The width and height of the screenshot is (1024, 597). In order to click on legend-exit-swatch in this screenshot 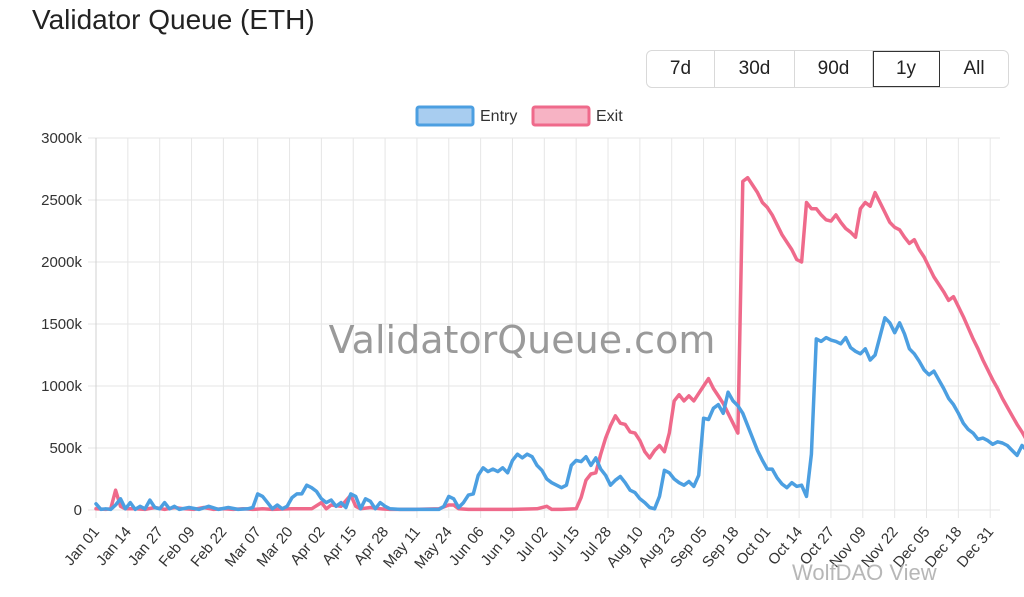, I will do `click(561, 116)`.